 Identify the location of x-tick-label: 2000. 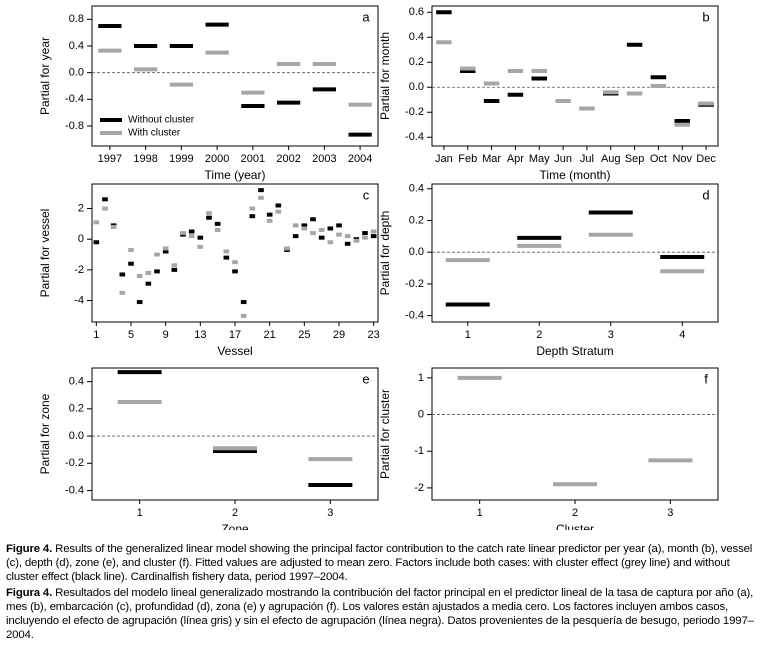
(217, 159).